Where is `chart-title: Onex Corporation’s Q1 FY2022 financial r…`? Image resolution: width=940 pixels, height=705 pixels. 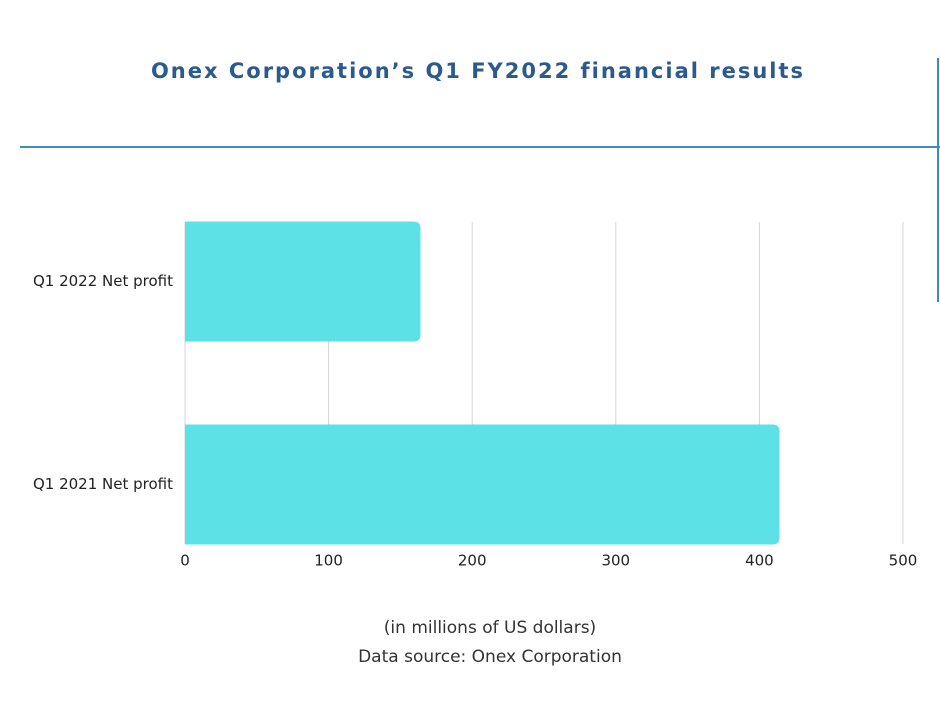
chart-title: Onex Corporation’s Q1 FY2022 financial r… is located at coordinates (478, 71).